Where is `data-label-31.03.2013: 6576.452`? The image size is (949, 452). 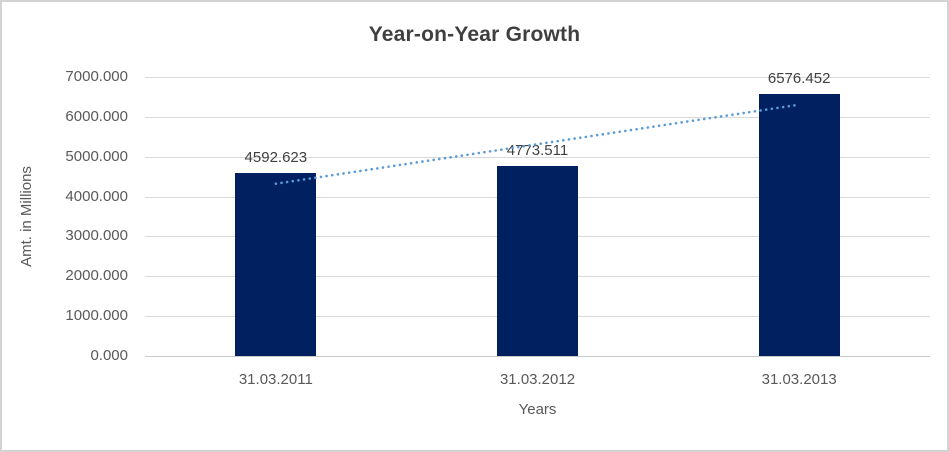 data-label-31.03.2013: 6576.452 is located at coordinates (799, 78).